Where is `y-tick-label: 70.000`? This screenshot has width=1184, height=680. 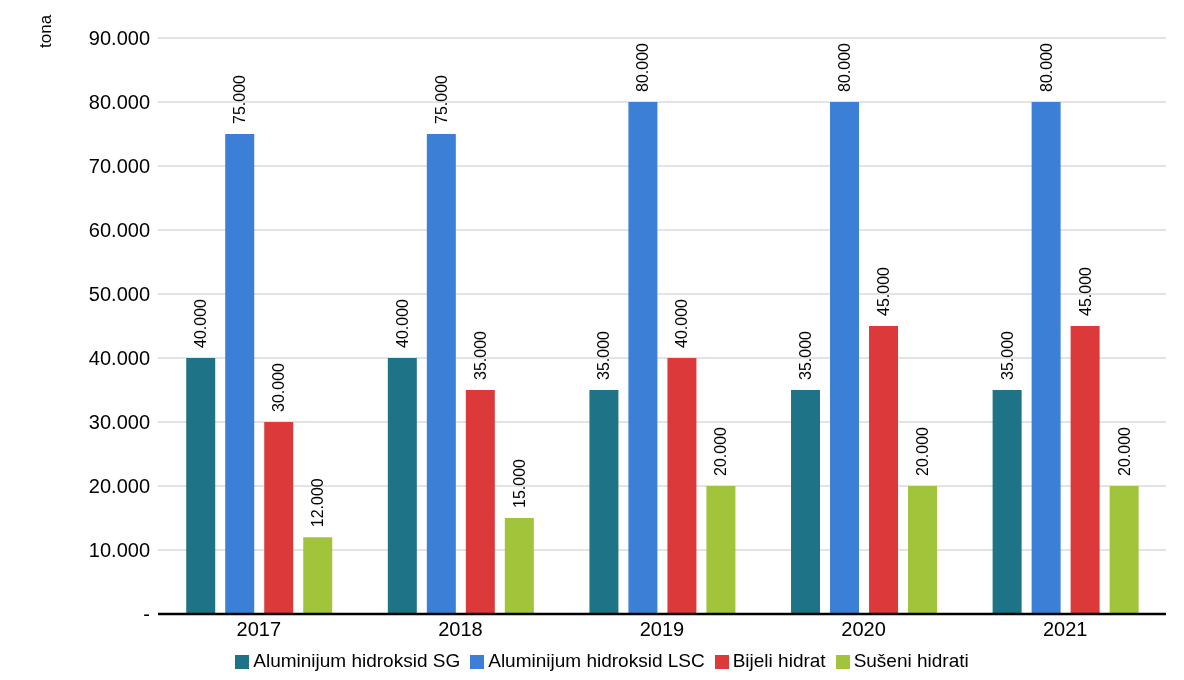
y-tick-label: 70.000 is located at coordinates (119, 166).